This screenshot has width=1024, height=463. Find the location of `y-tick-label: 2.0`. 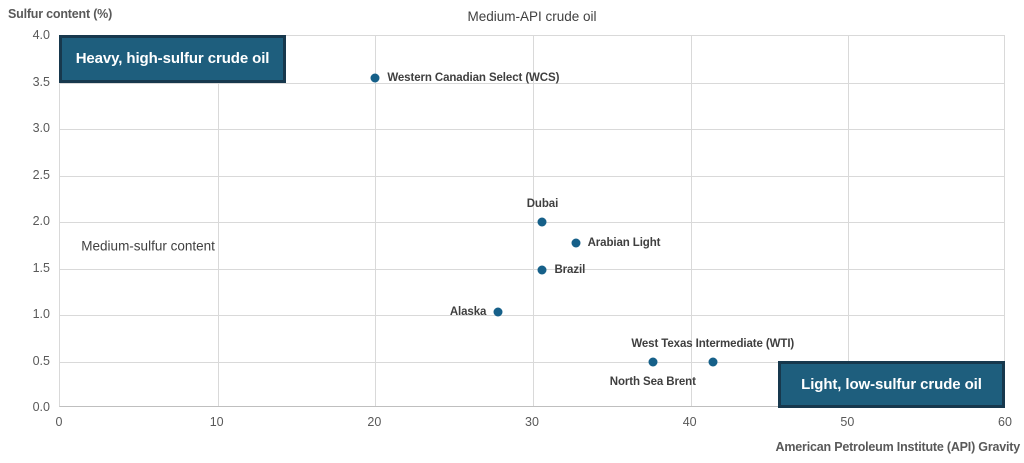

y-tick-label: 2.0 is located at coordinates (41, 221).